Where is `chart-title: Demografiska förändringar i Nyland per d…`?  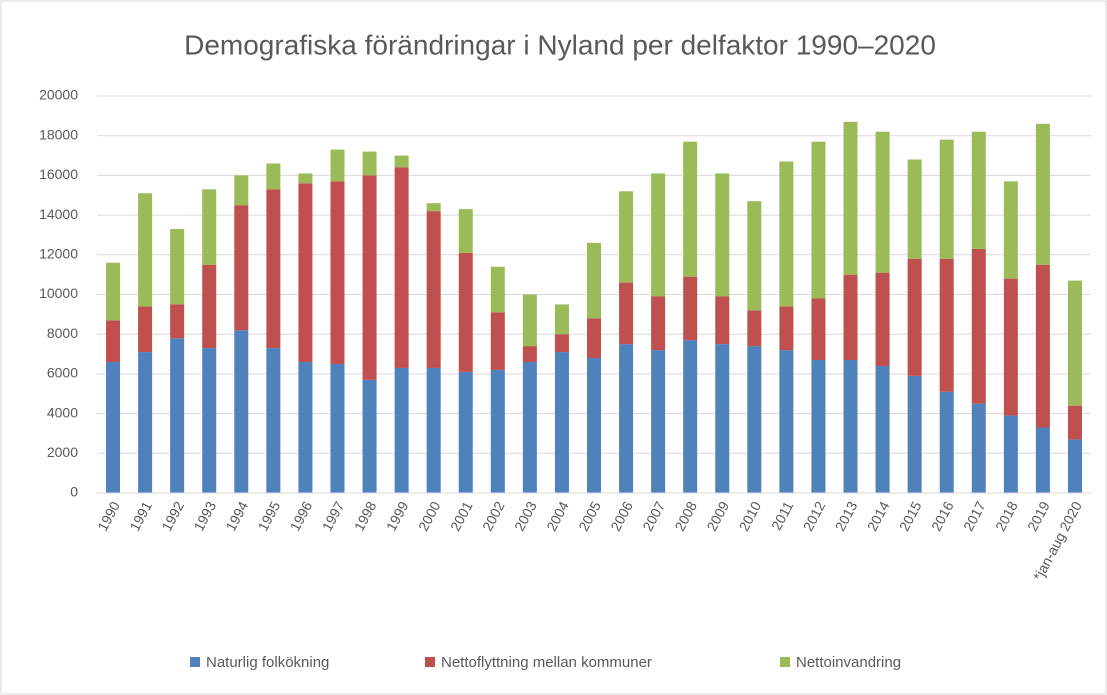
chart-title: Demografiska förändringar i Nyland per d… is located at coordinates (560, 44).